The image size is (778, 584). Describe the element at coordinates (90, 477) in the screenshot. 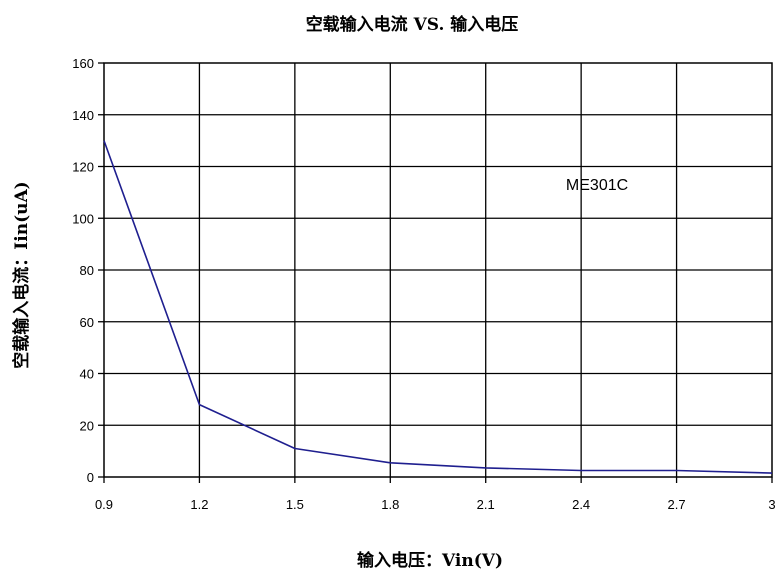

I see `y-tick-label: 0` at that location.